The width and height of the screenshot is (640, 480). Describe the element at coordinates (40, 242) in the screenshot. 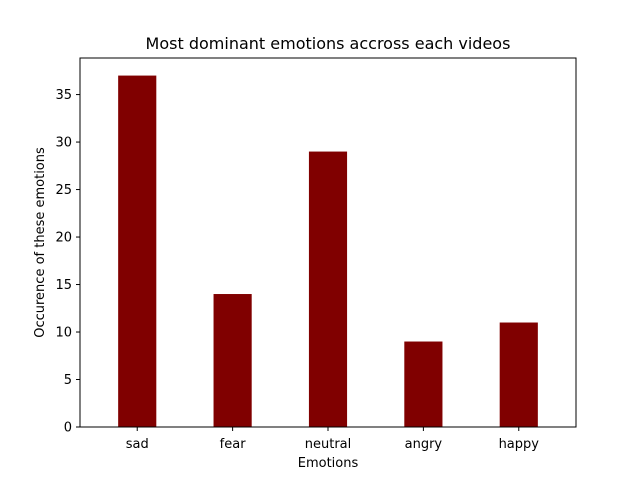

I see `y-axis-label: Occurence of these emotions` at that location.